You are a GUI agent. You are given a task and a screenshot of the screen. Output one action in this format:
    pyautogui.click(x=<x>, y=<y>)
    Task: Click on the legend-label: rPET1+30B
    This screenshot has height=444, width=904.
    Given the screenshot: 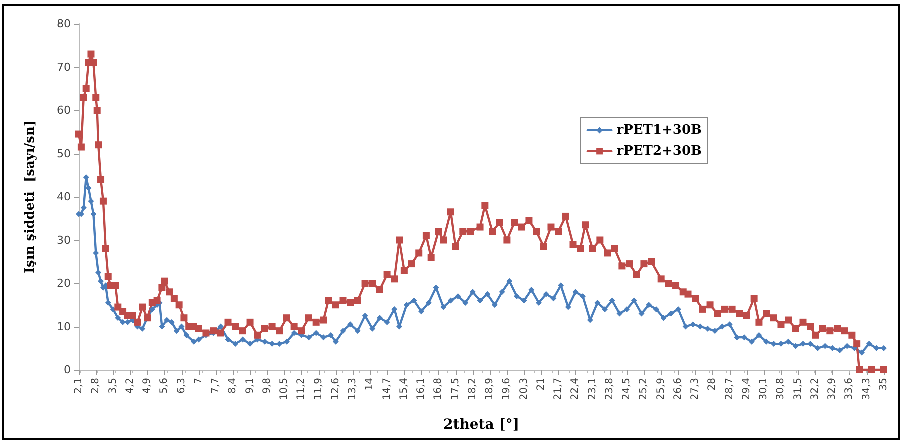 What is the action you would take?
    pyautogui.click(x=659, y=130)
    